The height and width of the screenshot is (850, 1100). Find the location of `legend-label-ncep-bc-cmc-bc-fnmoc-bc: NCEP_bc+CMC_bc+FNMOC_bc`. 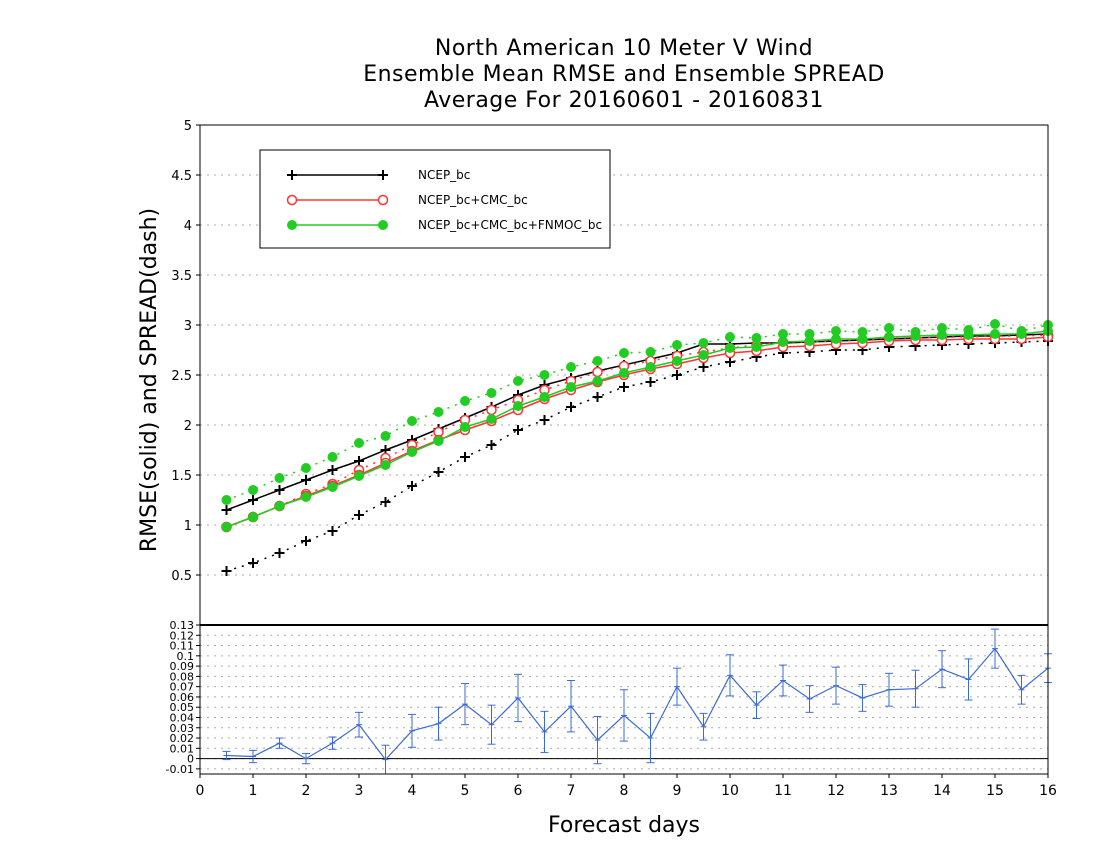

legend-label-ncep-bc-cmc-bc-fnmoc-bc: NCEP_bc+CMC_bc+FNMOC_bc is located at coordinates (510, 225).